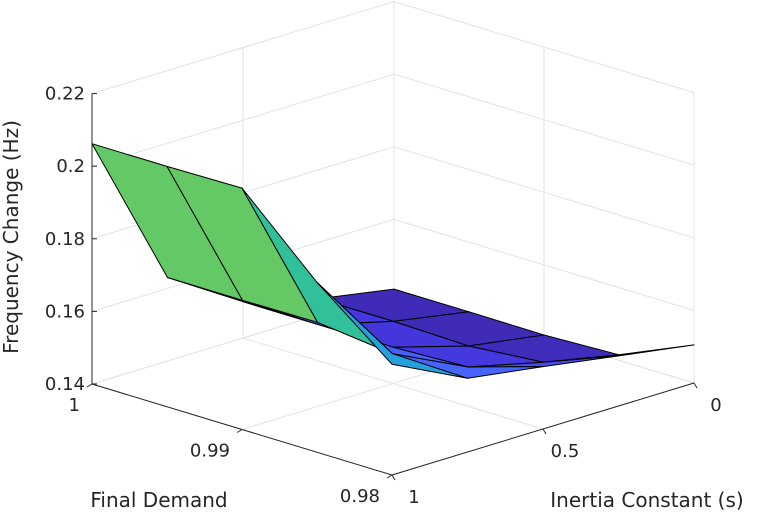  Describe the element at coordinates (565, 451) in the screenshot. I see `x-tick-label: 0.5` at that location.